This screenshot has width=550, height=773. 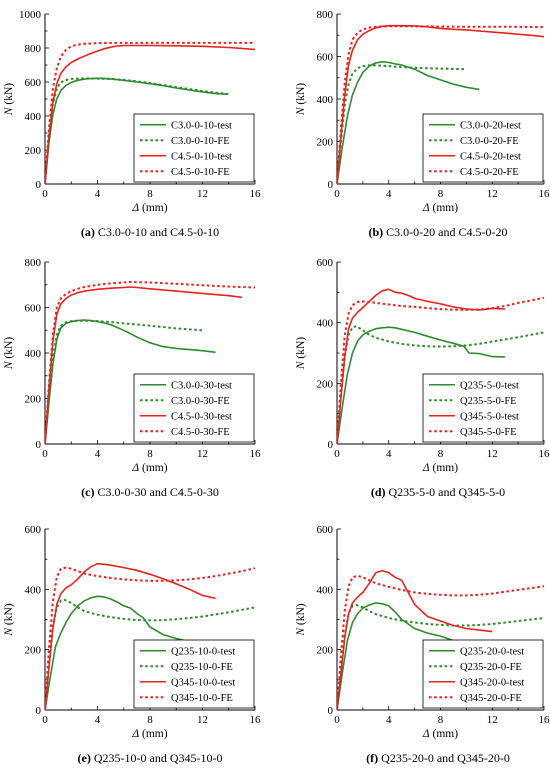 What do you see at coordinates (200, 401) in the screenshot?
I see `legend-entry: C3.0-0-30-FE` at bounding box center [200, 401].